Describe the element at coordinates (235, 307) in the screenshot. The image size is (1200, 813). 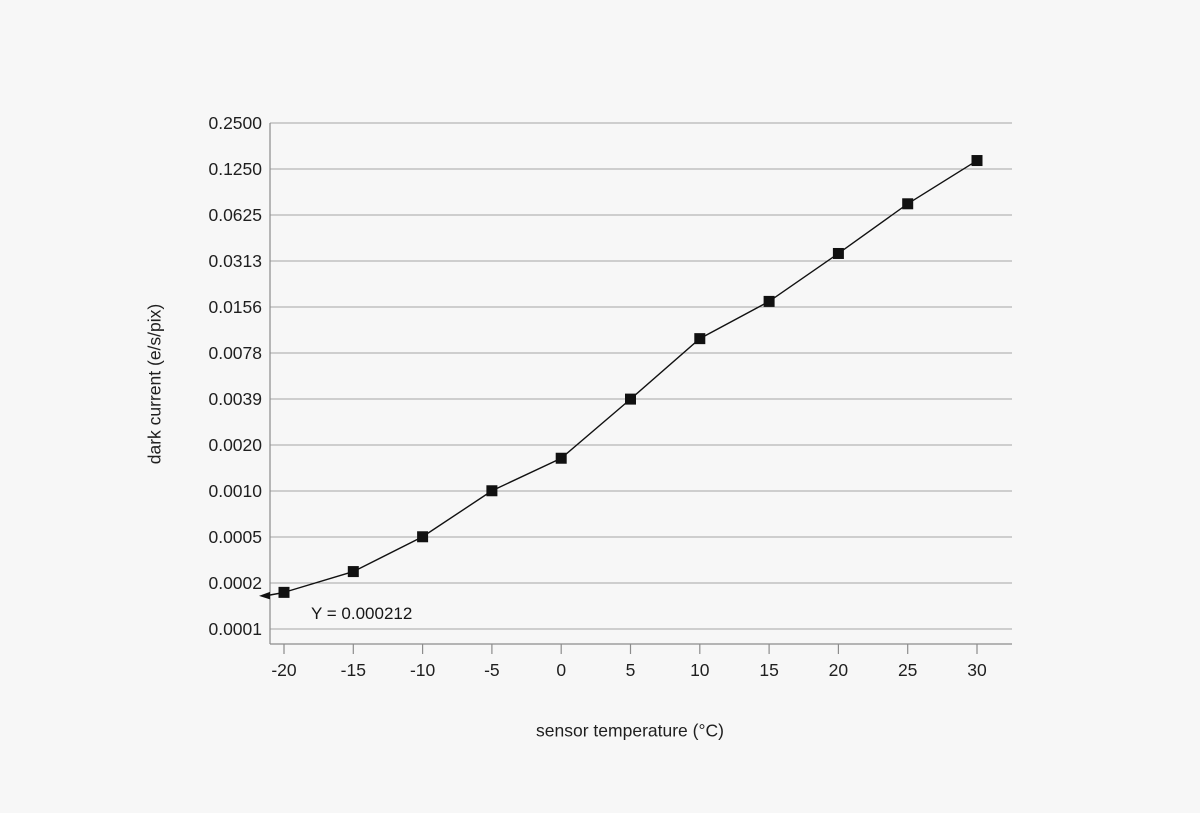
I see `y-tick-label: 0.0156` at that location.